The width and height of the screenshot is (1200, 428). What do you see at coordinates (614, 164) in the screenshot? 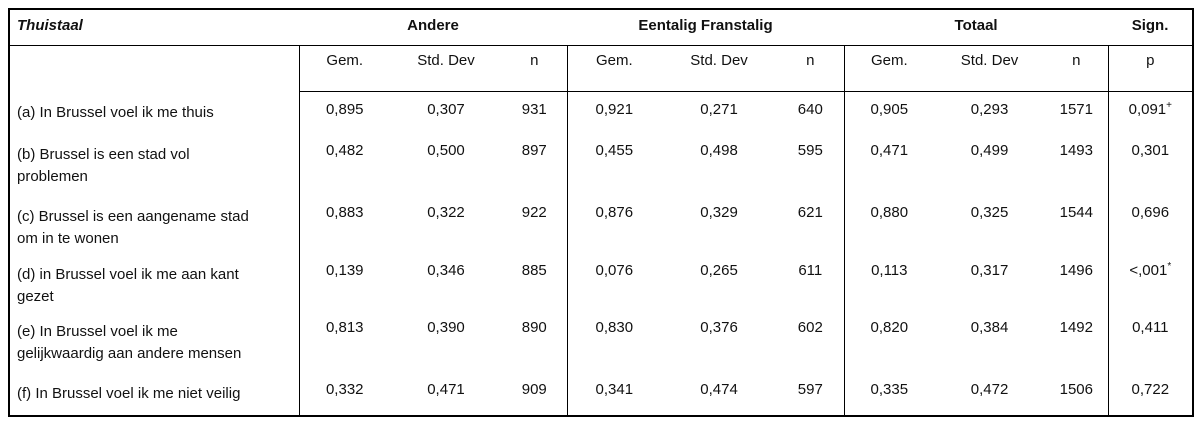
I see `gem-cell: 0,455` at bounding box center [614, 164].